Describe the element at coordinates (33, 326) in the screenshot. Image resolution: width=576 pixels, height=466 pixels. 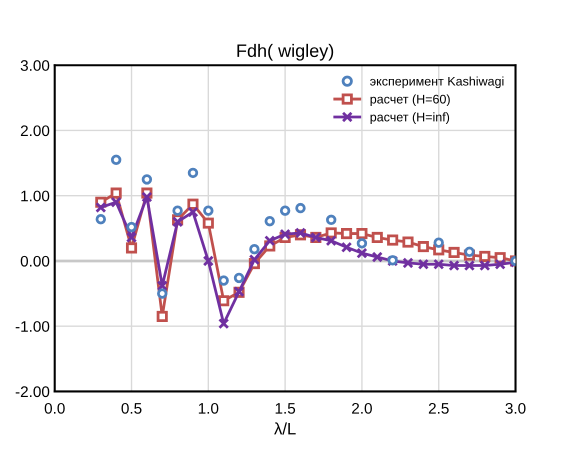
I see `y-tick-label: -1.00` at that location.